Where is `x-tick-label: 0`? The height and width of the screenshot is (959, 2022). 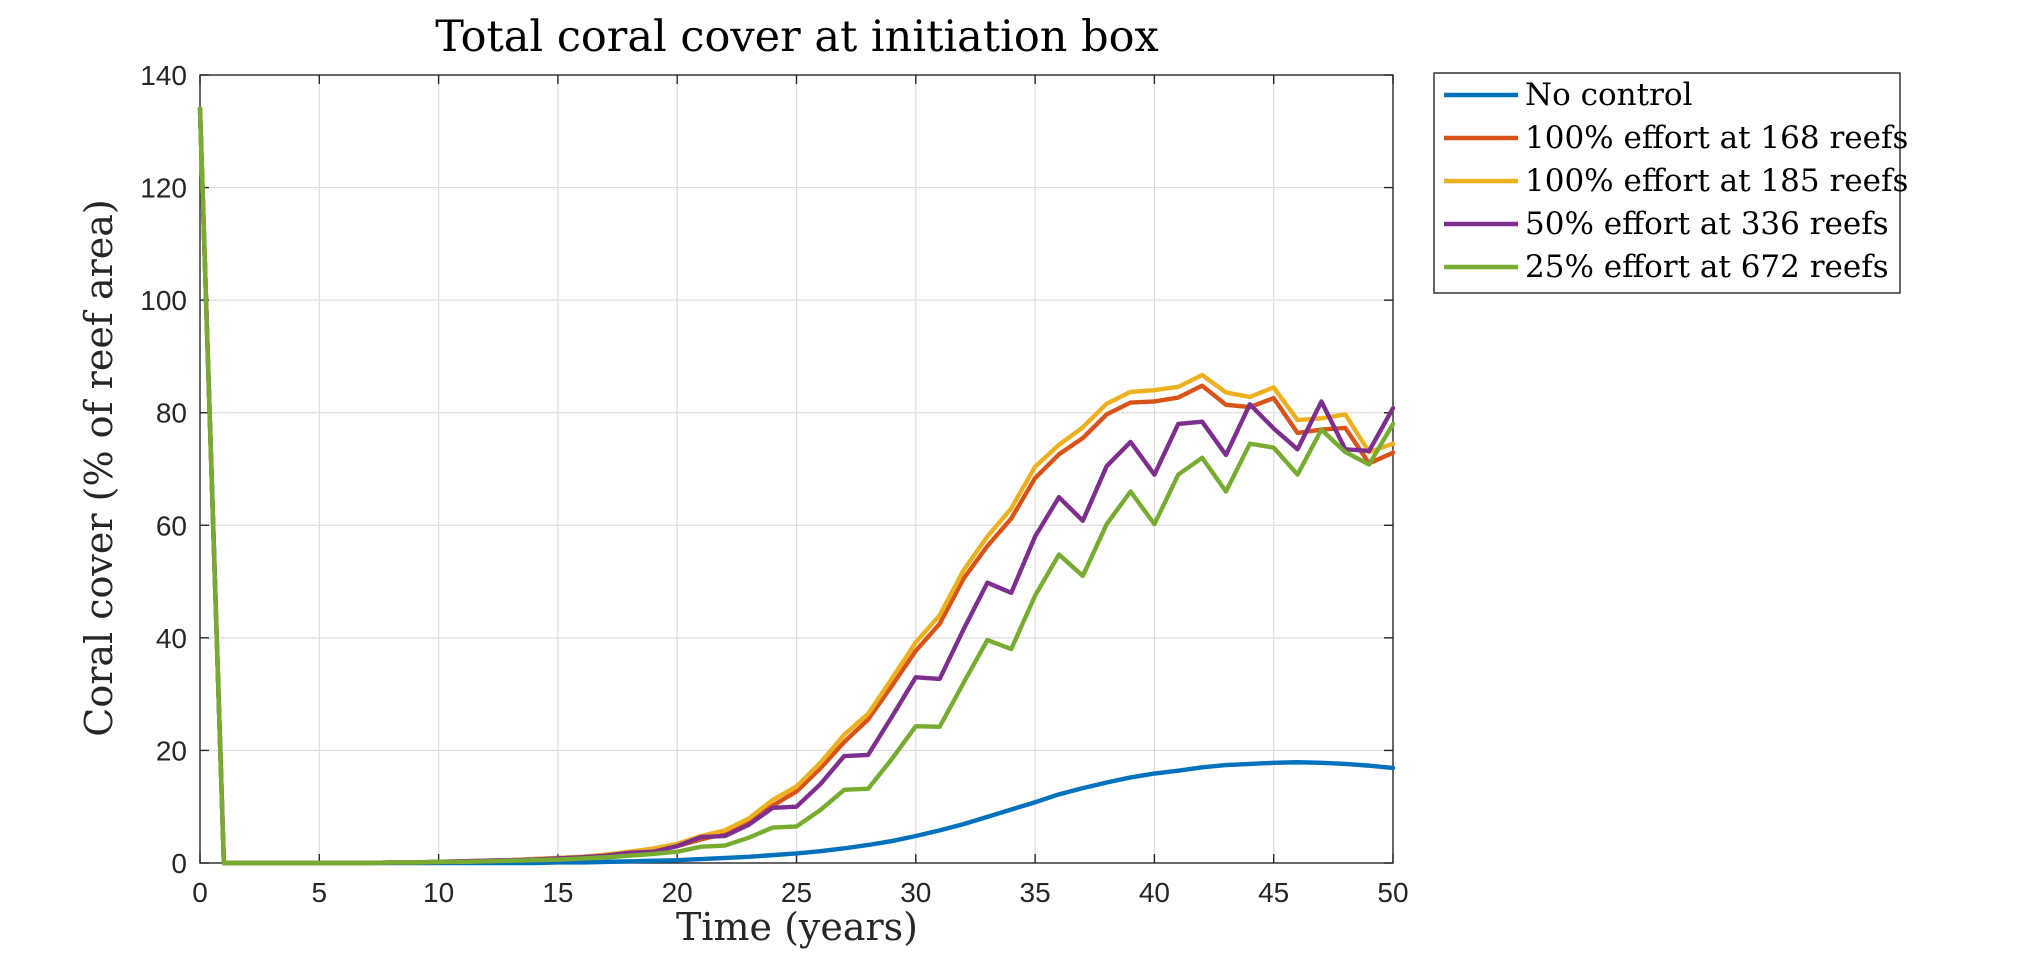
x-tick-label: 0 is located at coordinates (200, 892).